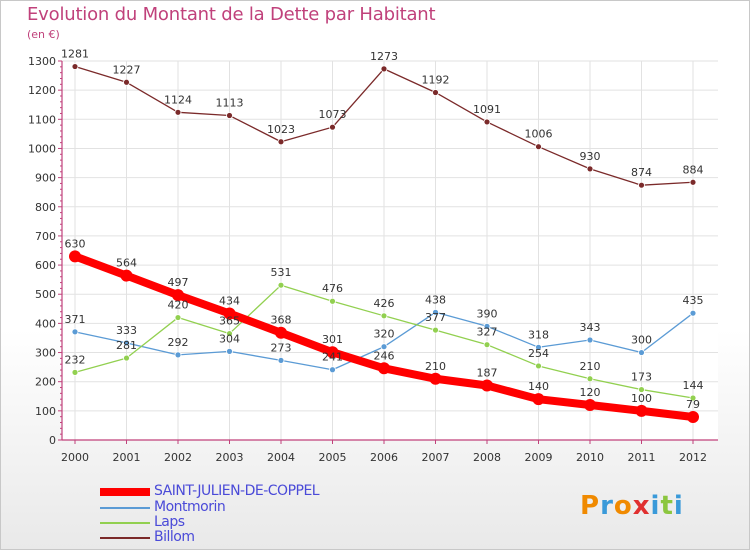 The height and width of the screenshot is (550, 750). What do you see at coordinates (127, 69) in the screenshot?
I see `data-label: 1227` at bounding box center [127, 69].